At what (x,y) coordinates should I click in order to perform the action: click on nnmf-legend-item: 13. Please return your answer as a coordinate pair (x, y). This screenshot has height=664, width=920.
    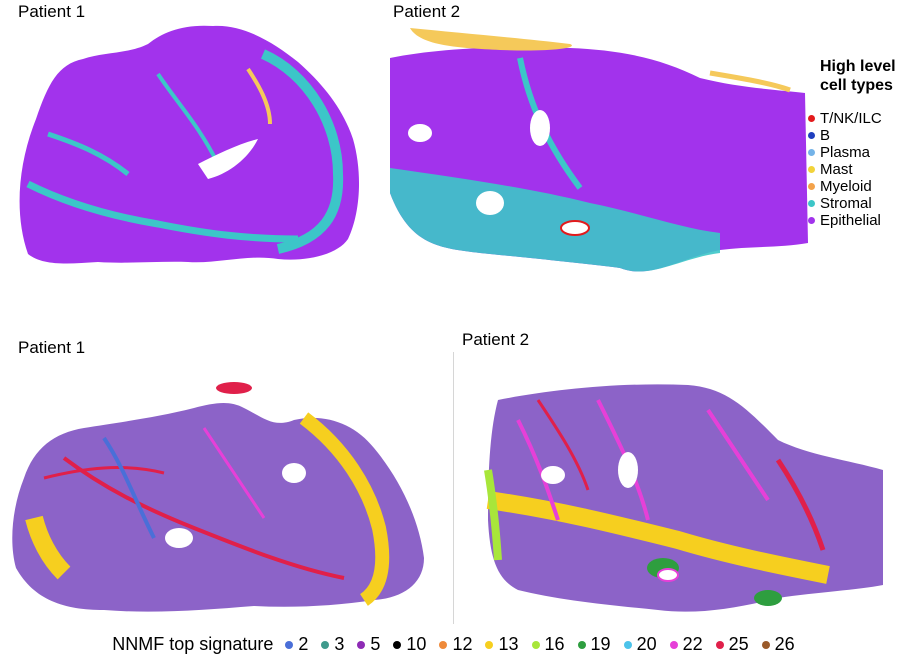
    Looking at the image, I should click on (502, 644).